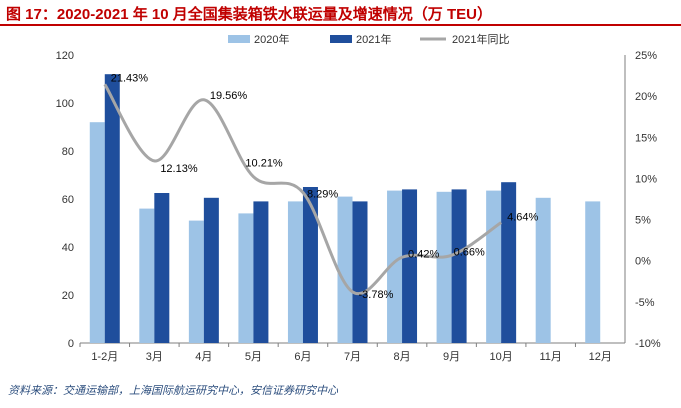 Image resolution: width=681 pixels, height=408 pixels. I want to click on x-tick-label: 7月, so click(352, 357).